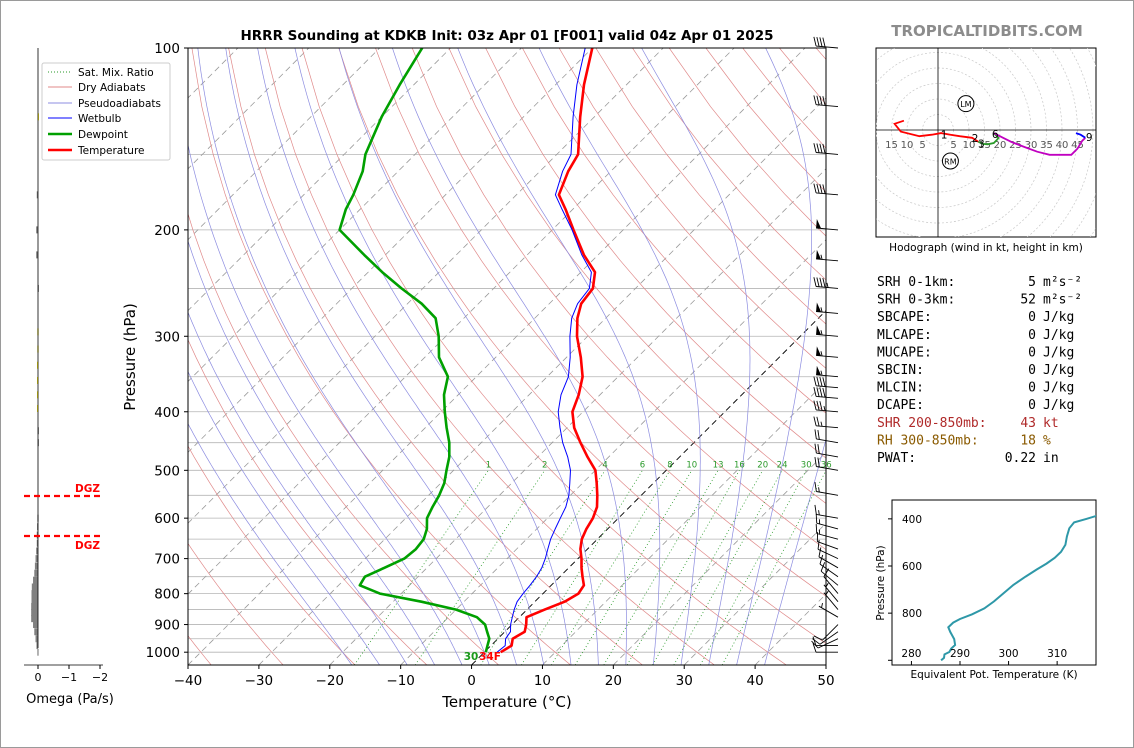  Describe the element at coordinates (542, 681) in the screenshot. I see `x-tick-label: 10` at that location.